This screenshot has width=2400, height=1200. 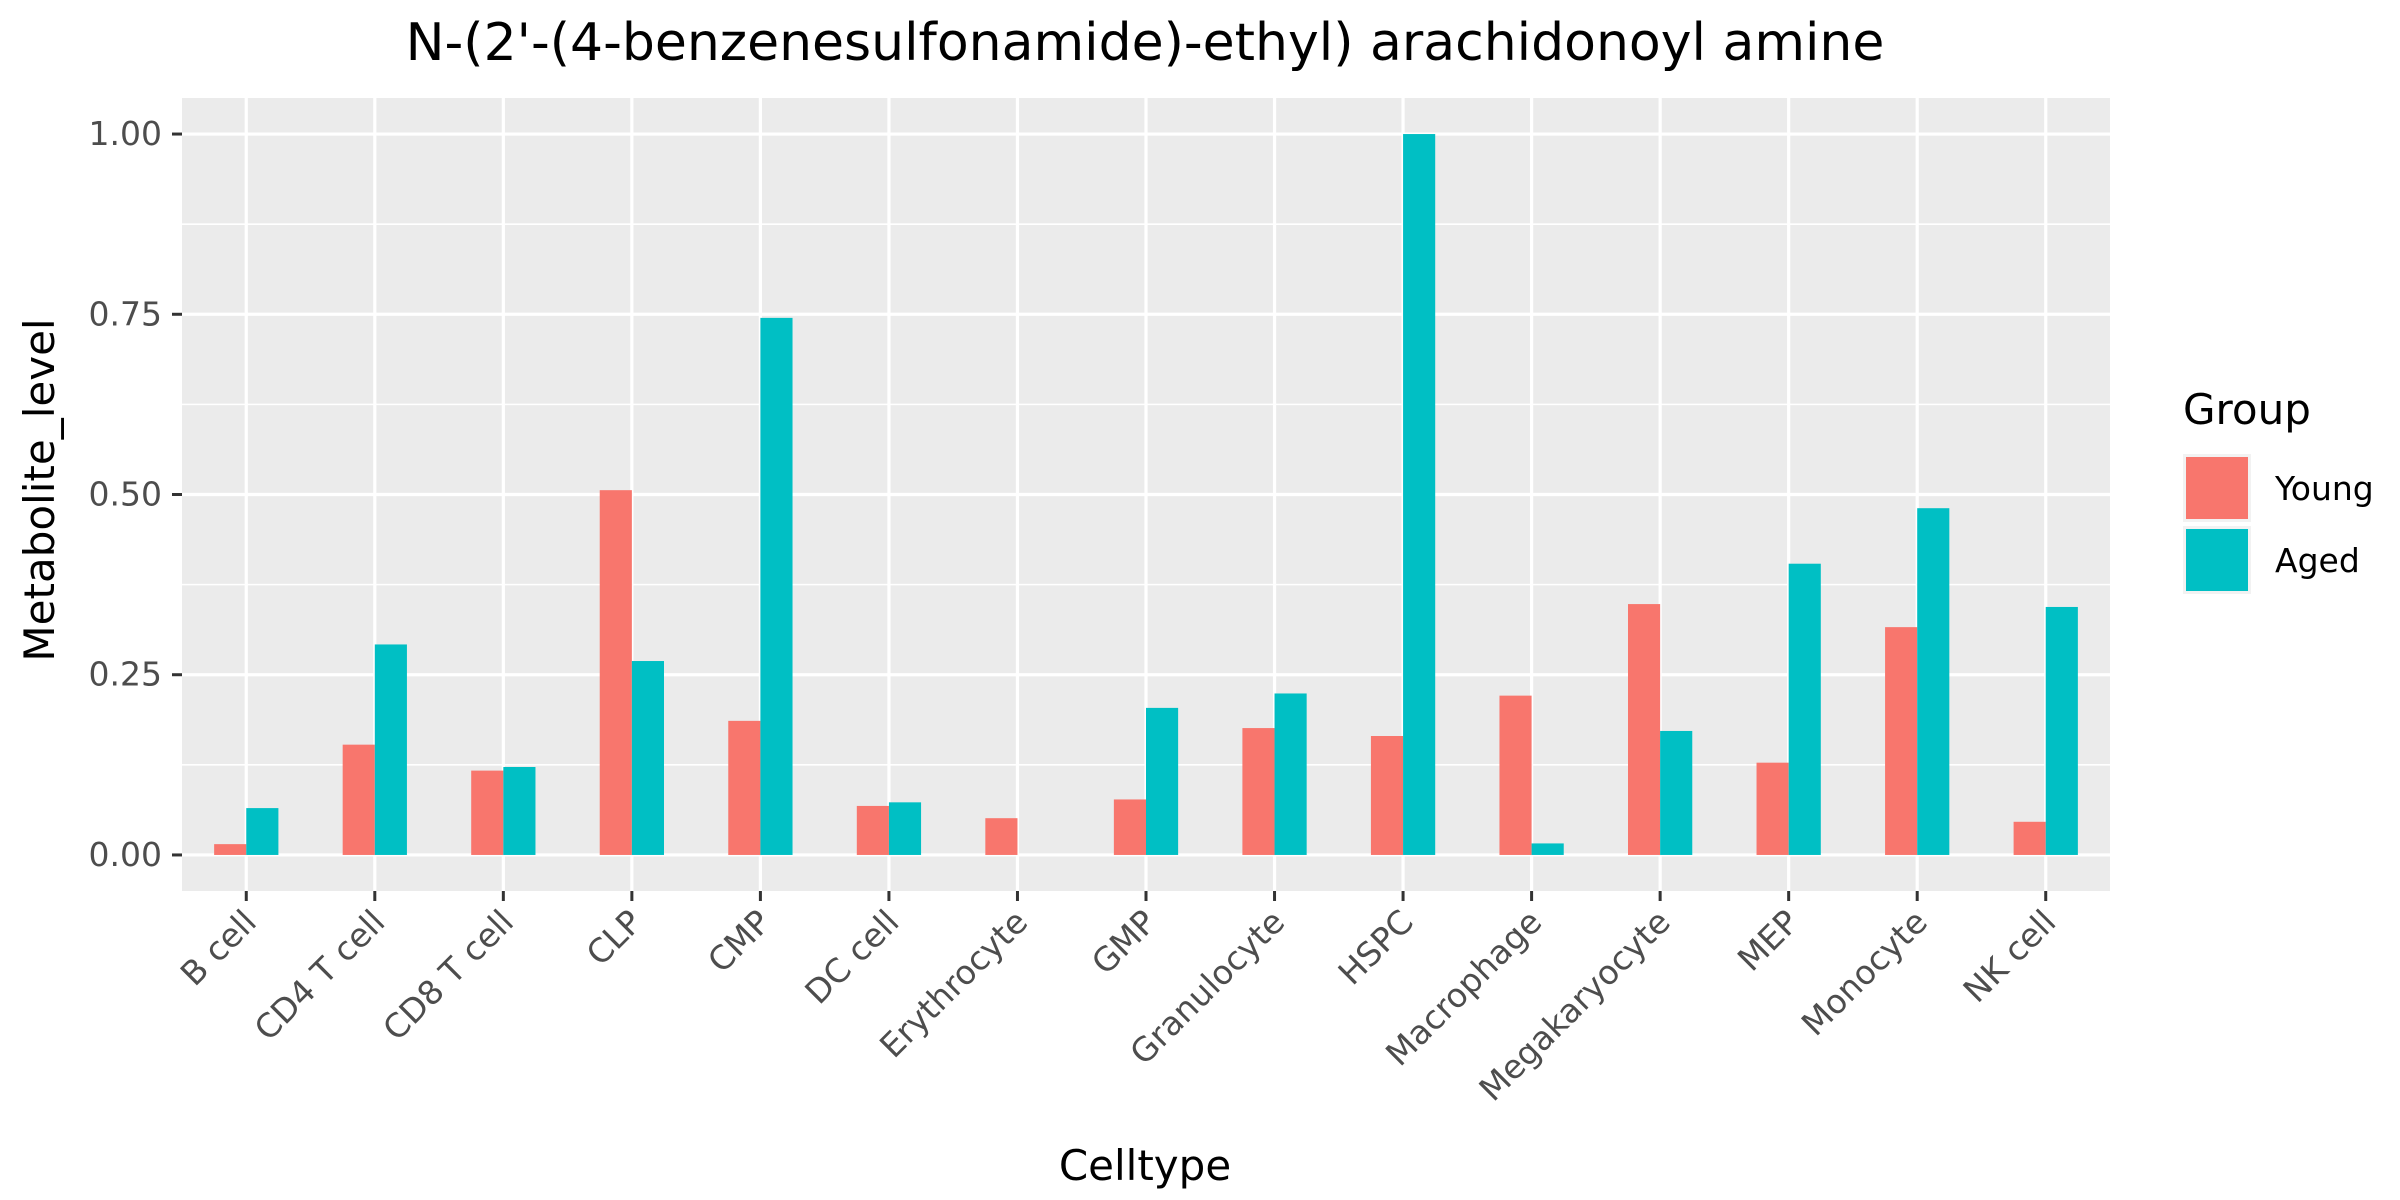 What do you see at coordinates (1772, 808) in the screenshot?
I see `bar-young-mep` at bounding box center [1772, 808].